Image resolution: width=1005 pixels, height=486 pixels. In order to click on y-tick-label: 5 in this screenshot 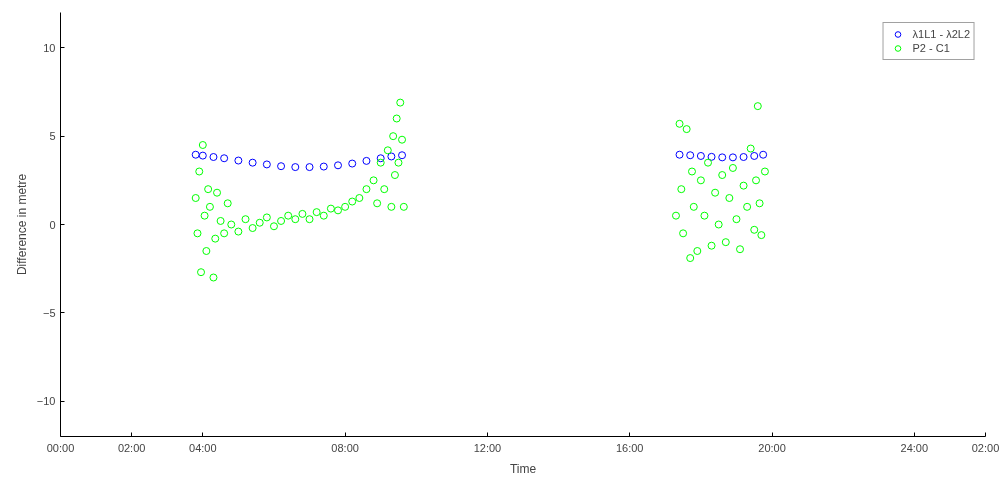, I will do `click(52, 136)`.